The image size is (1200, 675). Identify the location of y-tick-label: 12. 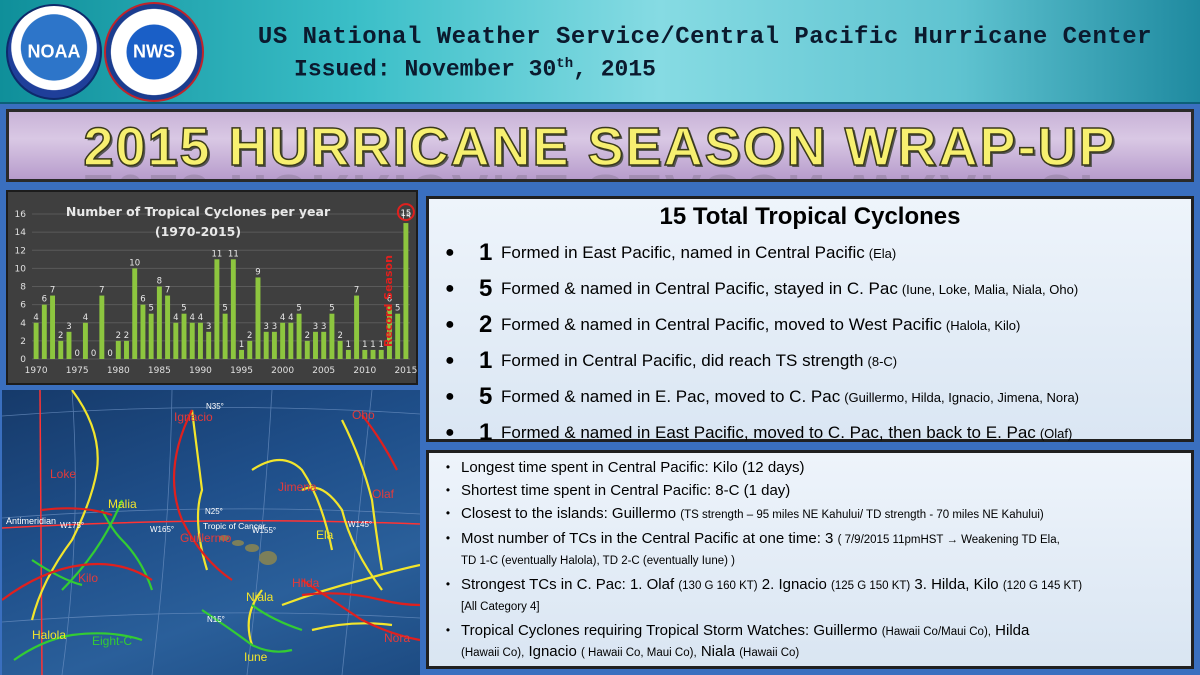
(20, 251).